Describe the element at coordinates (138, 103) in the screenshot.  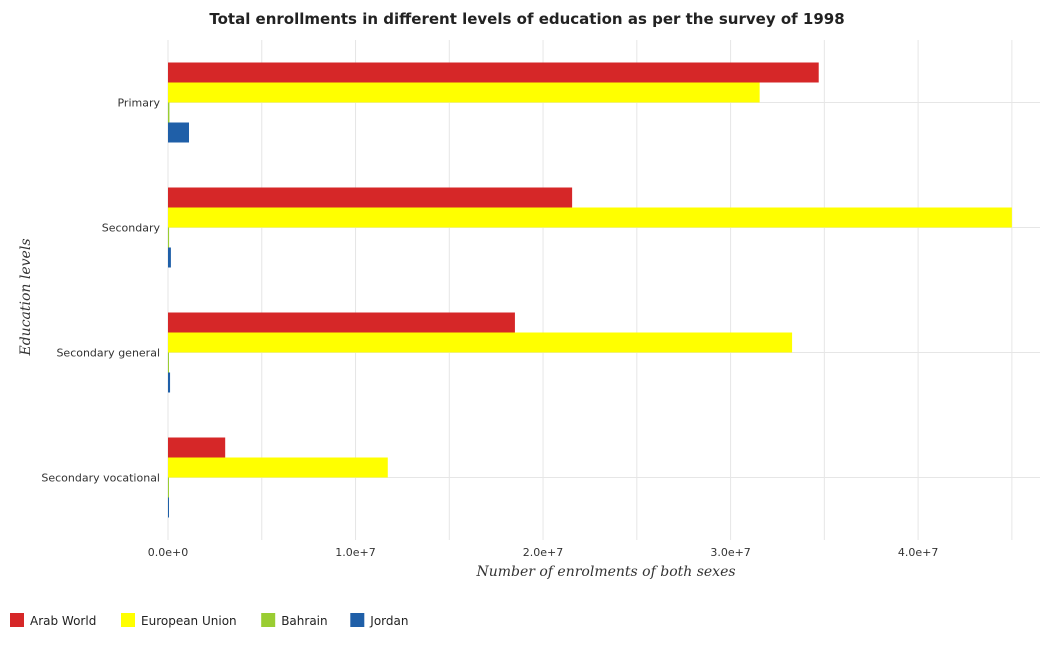
I see `y-tick-label: Primary` at that location.